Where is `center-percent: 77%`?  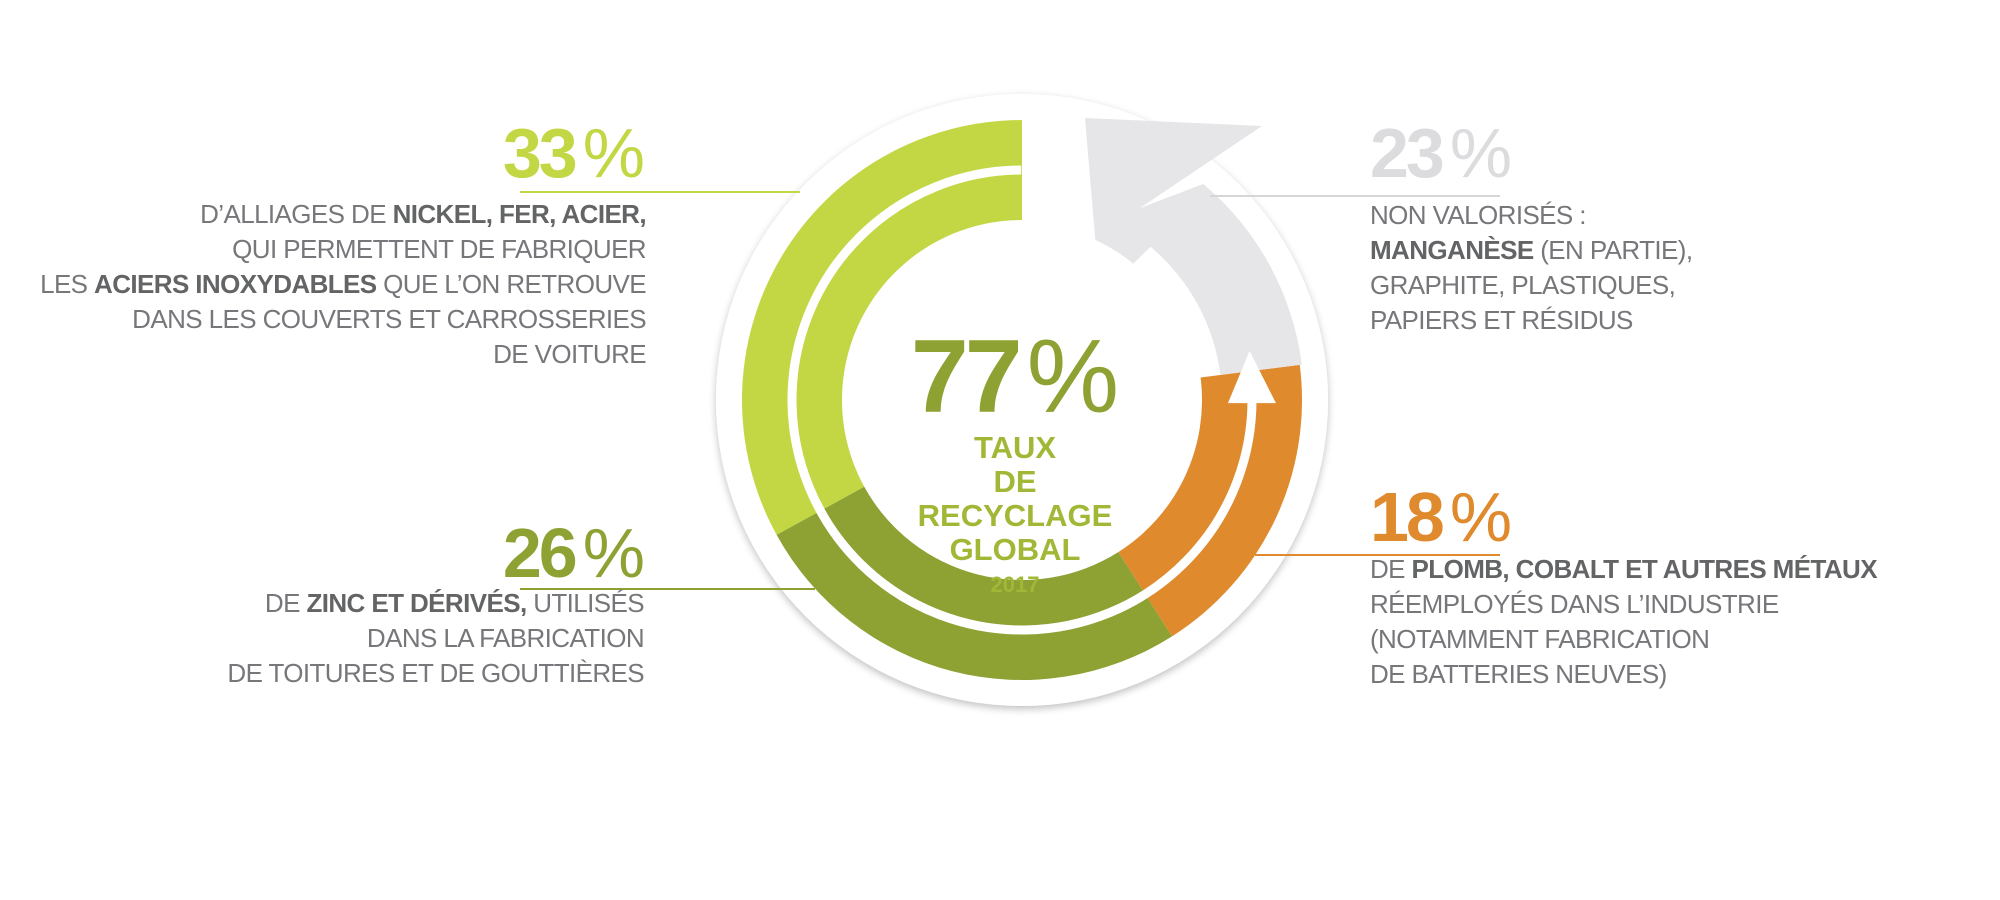 center-percent: 77% is located at coordinates (1015, 377).